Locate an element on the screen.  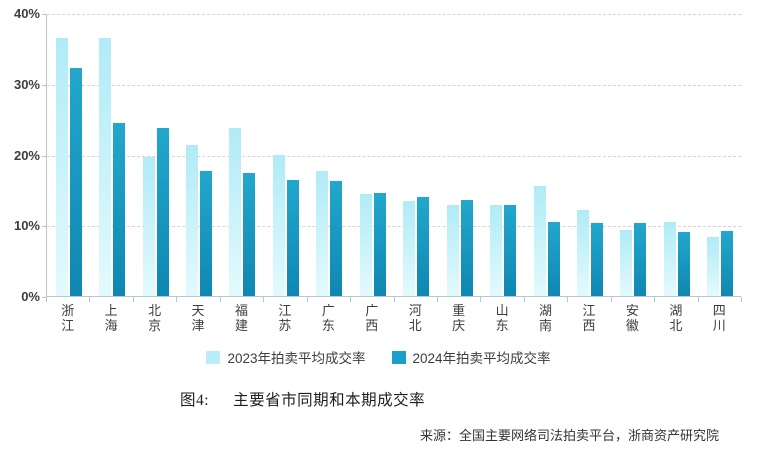
bar-2023-四川 is located at coordinates (713, 266).